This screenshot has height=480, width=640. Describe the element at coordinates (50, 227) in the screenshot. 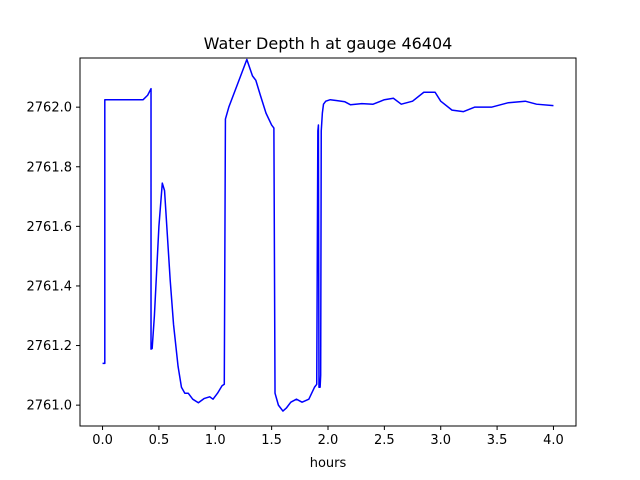

I see `y-tick-label: 2761.6` at that location.